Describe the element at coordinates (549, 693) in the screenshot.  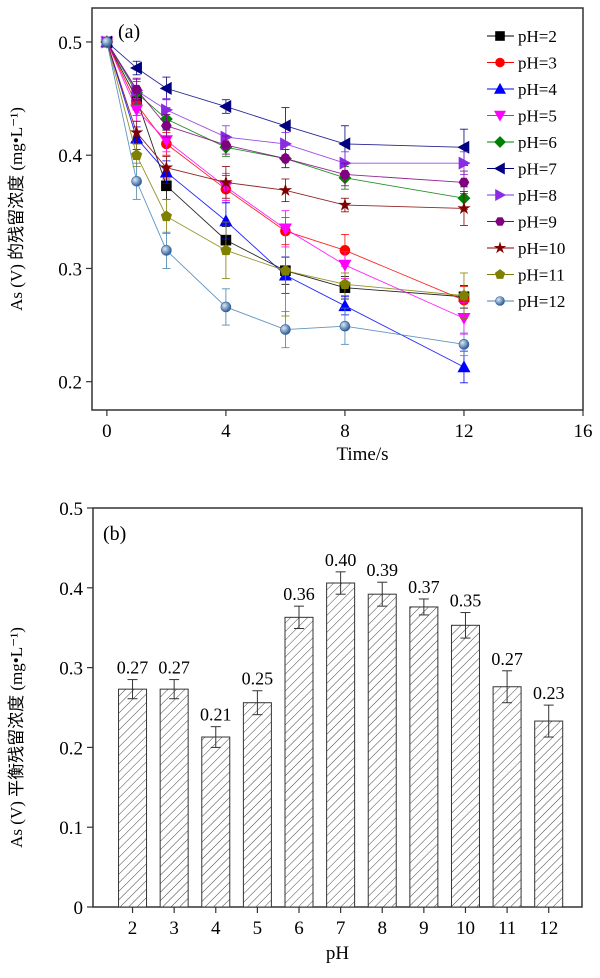
I see `data-label: 0.23` at that location.